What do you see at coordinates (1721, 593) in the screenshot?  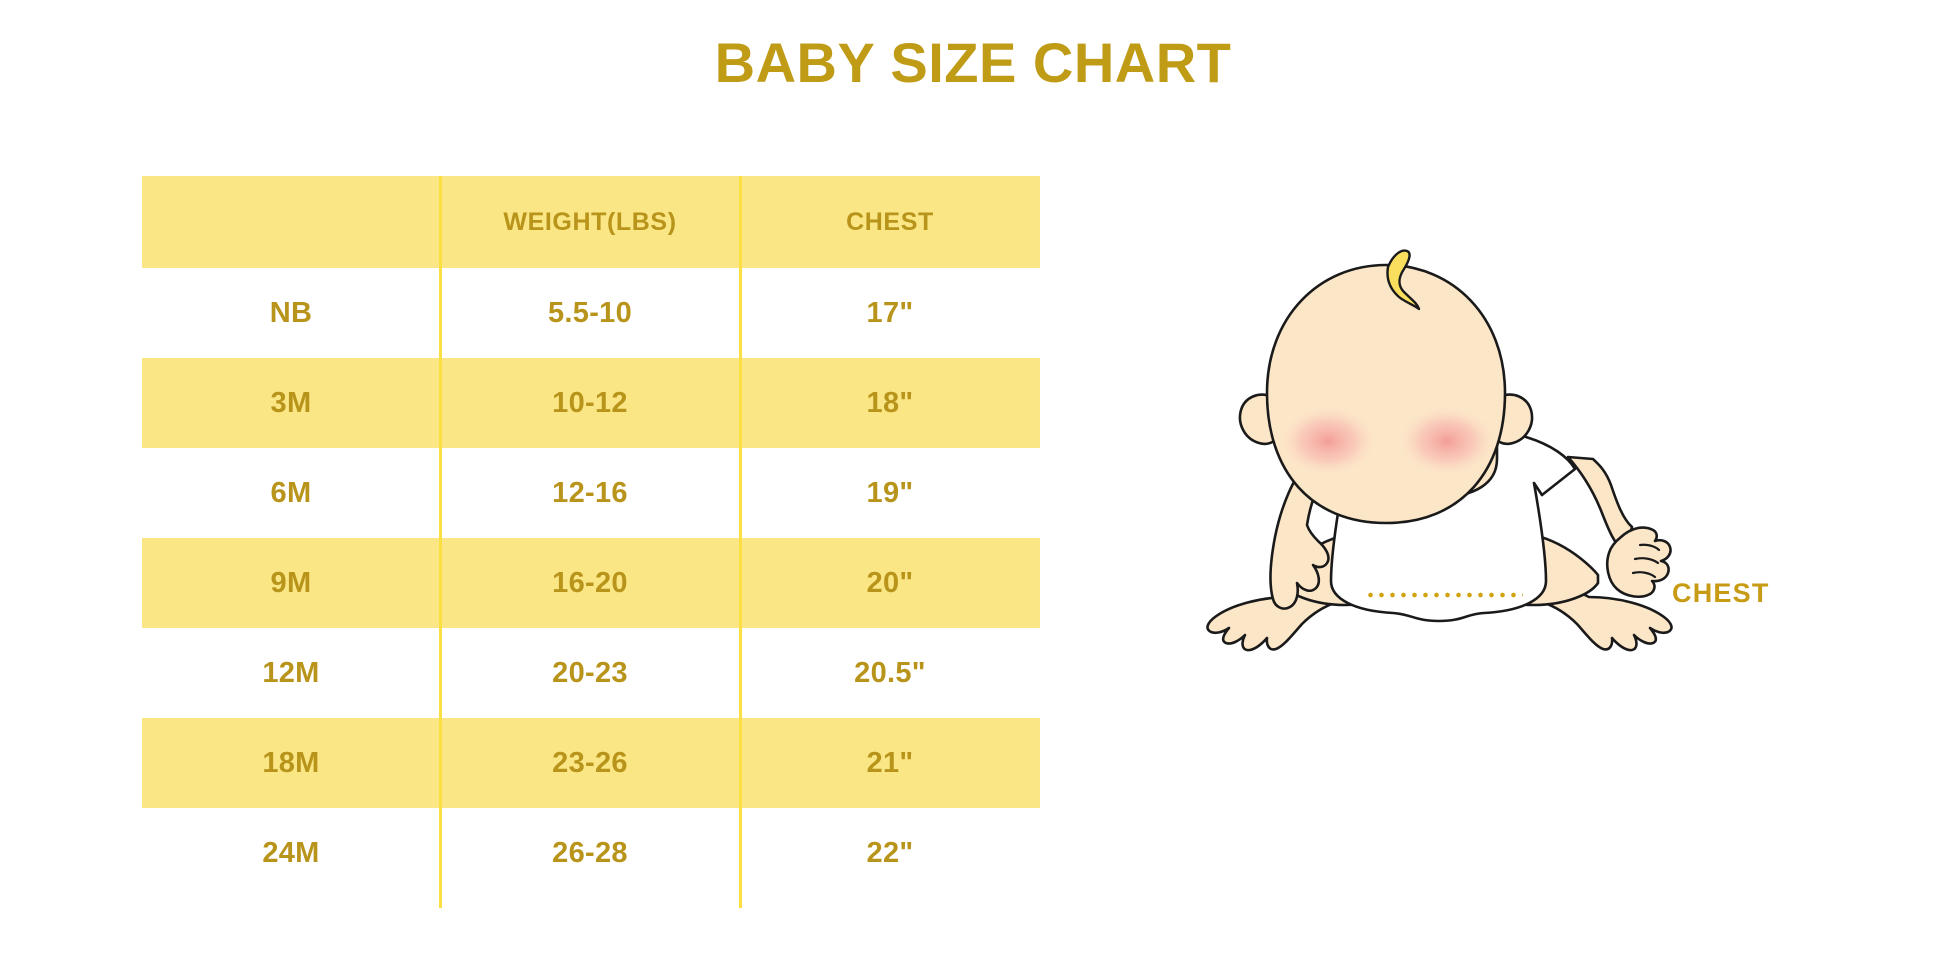 I see `chest-measure-label: CHEST` at bounding box center [1721, 593].